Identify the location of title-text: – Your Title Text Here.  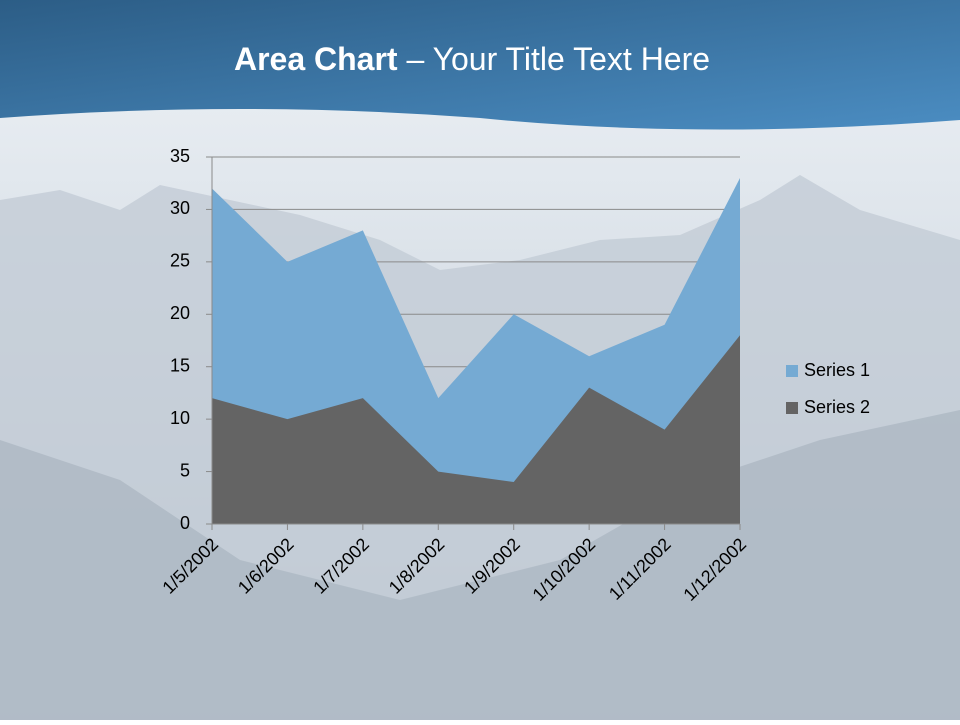
(554, 59).